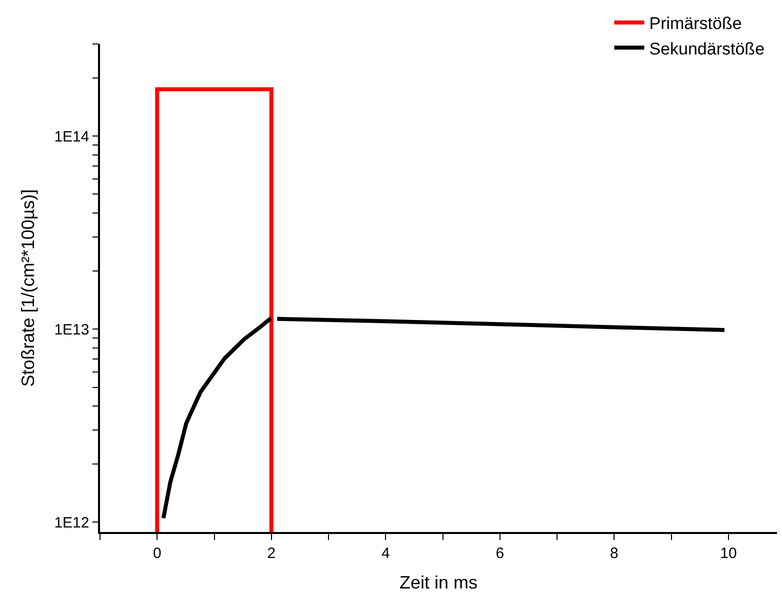 The image size is (782, 612). I want to click on y-axis-title: Stoßrate [1/(cm²*100µs)], so click(28, 288).